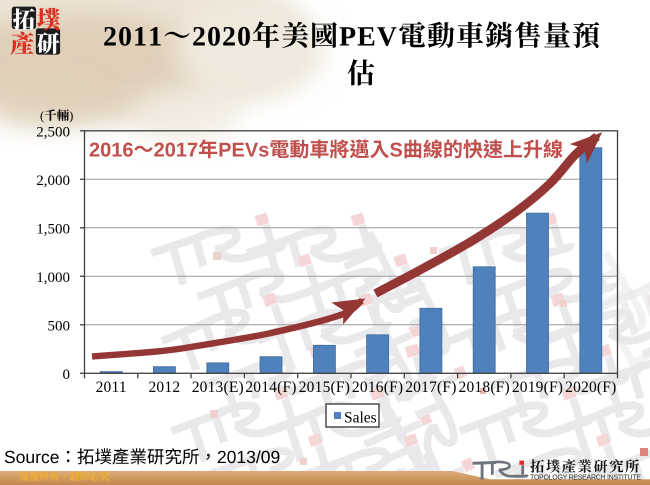  Describe the element at coordinates (360, 417) in the screenshot. I see `svg-text: Sales` at that location.